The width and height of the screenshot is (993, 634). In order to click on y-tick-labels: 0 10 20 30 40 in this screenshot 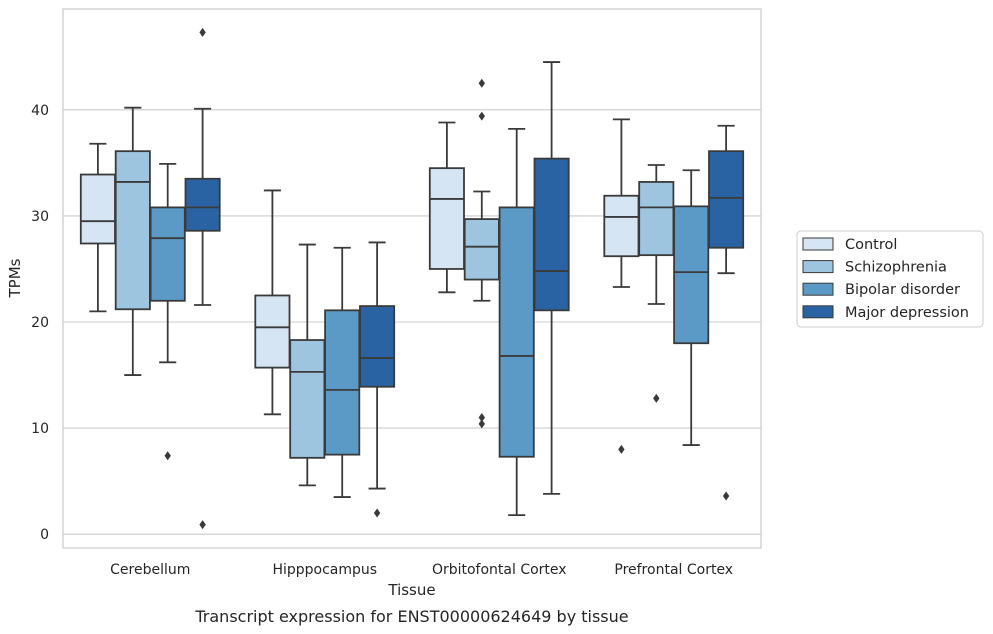, I will do `click(40, 323)`.